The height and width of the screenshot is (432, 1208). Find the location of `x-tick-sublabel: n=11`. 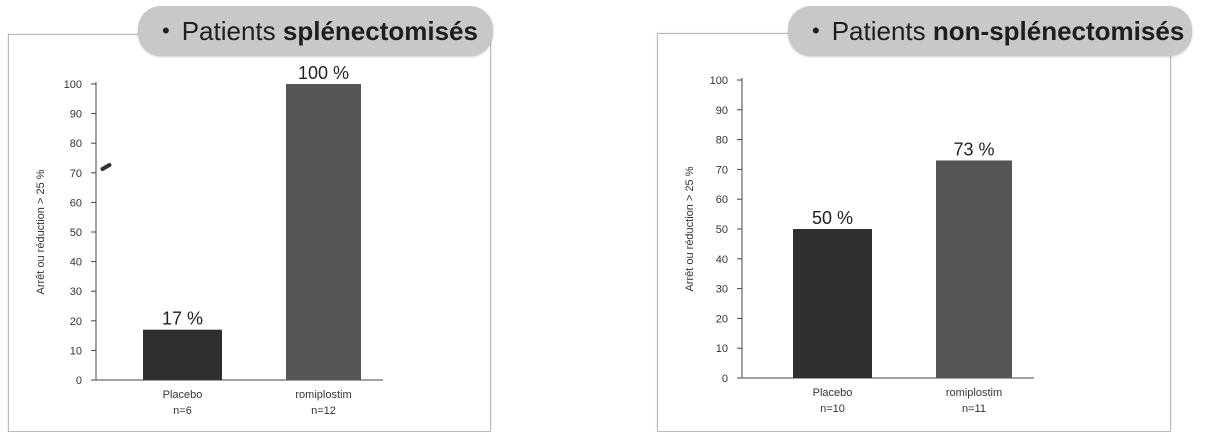

x-tick-sublabel: n=11 is located at coordinates (974, 409).